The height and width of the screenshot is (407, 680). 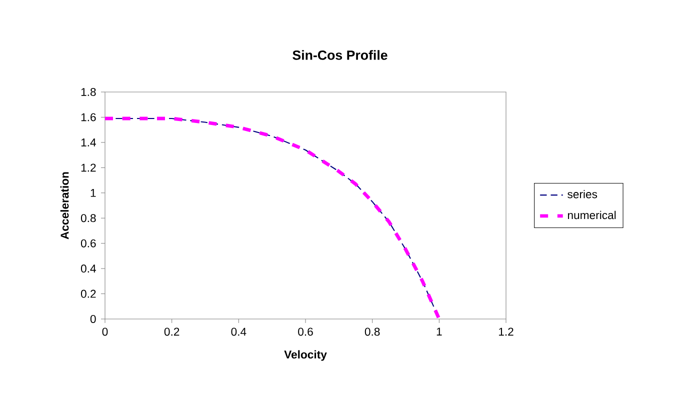 What do you see at coordinates (88, 92) in the screenshot?
I see `y-tick-label: 1.8` at bounding box center [88, 92].